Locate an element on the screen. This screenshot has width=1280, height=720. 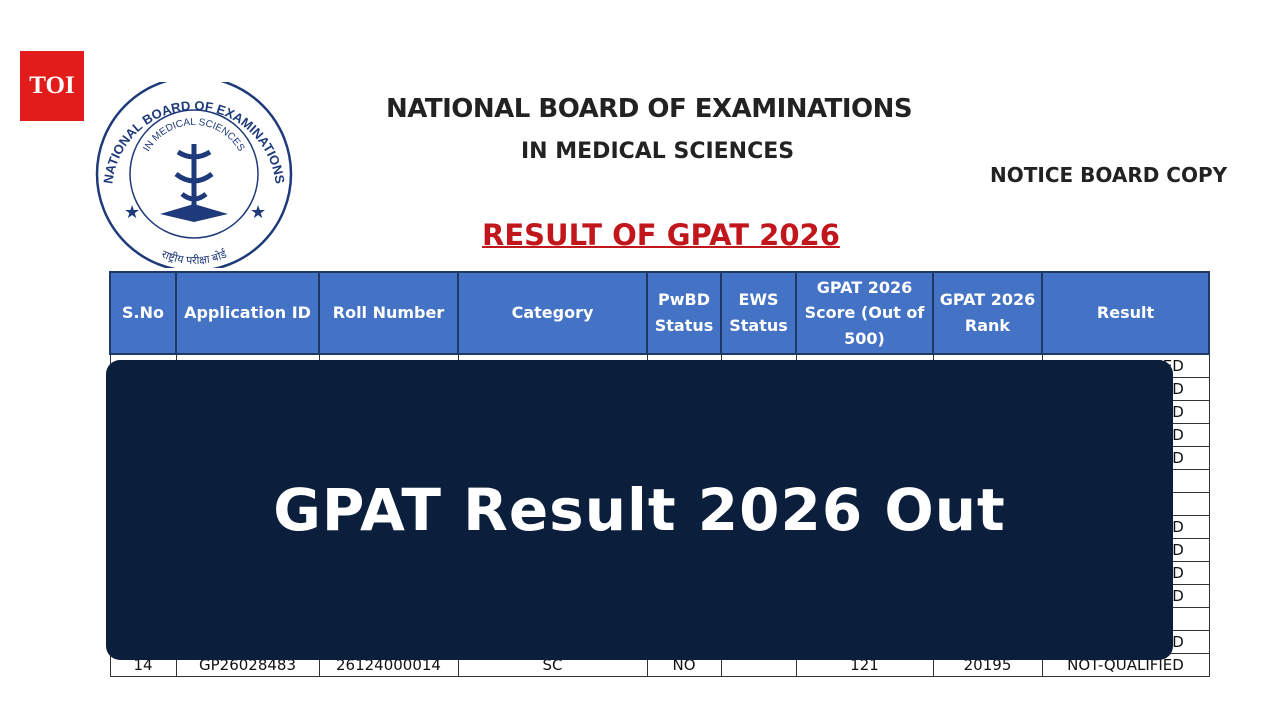
column-header: GPAT 2026 Rank is located at coordinates (987, 313).